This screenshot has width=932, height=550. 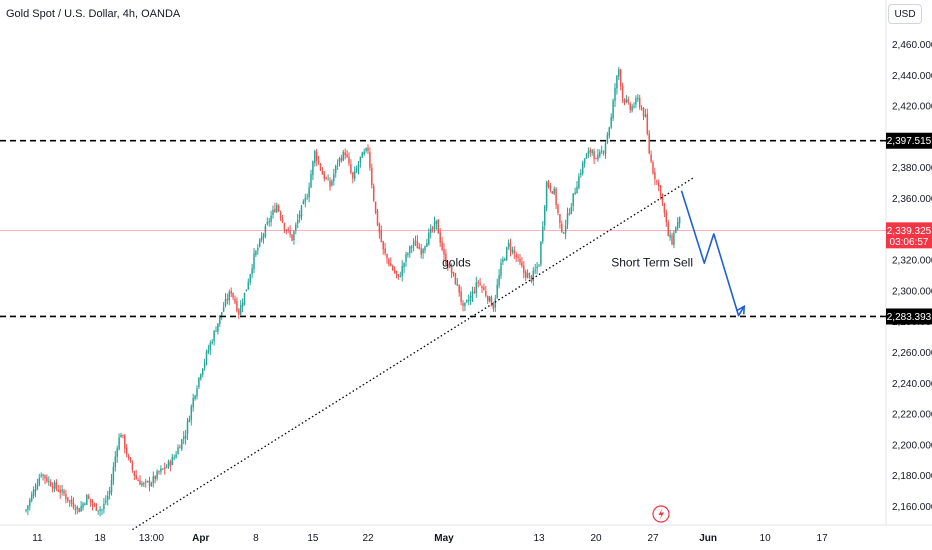 What do you see at coordinates (430, 538) in the screenshot?
I see `time-axis: 11 18 13:00 Apr 8 15 22 May 13 20 27 Jun 10 17` at bounding box center [430, 538].